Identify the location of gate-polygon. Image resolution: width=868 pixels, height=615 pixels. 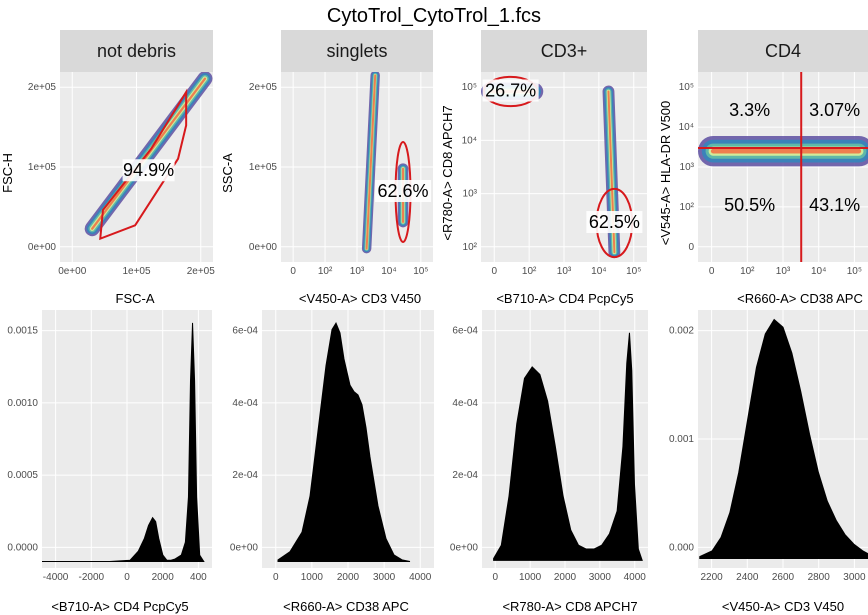
(143, 164).